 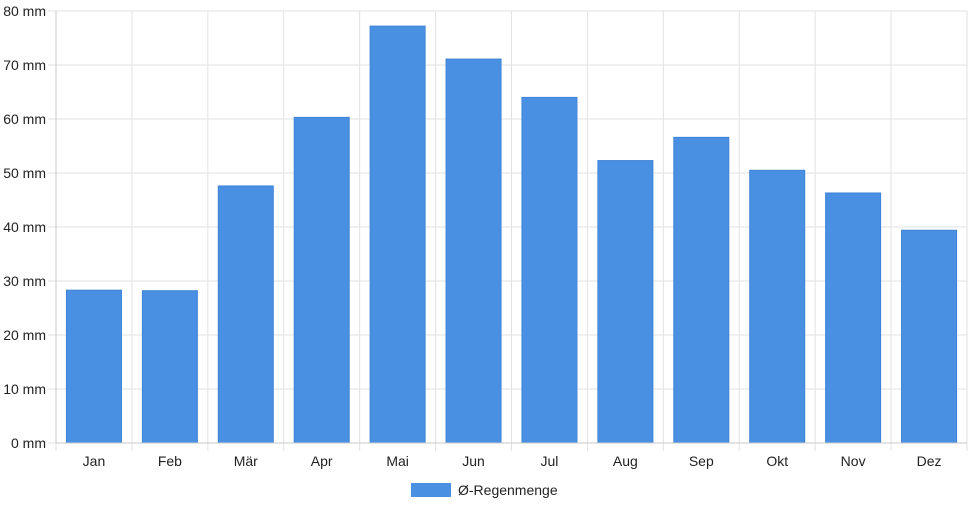 What do you see at coordinates (929, 461) in the screenshot?
I see `x-tick-label: Dez` at bounding box center [929, 461].